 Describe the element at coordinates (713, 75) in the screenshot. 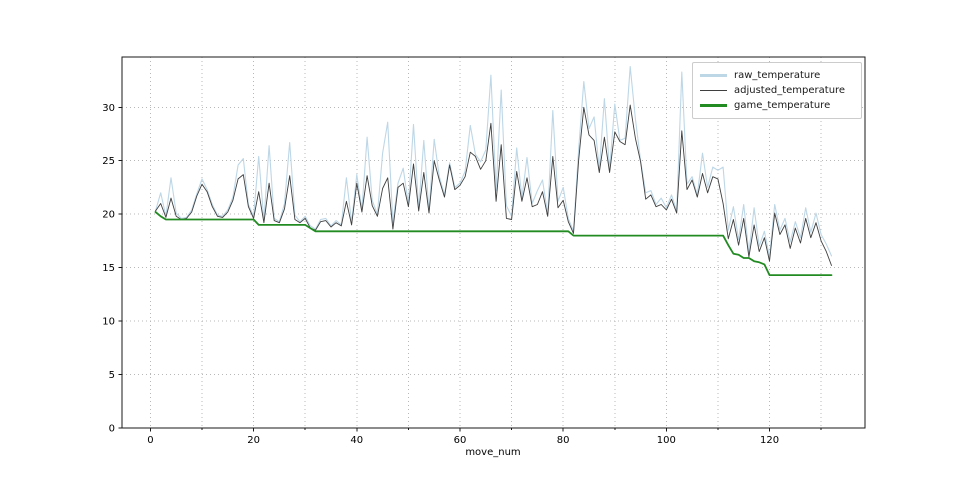

I see `legend-line-raw-temperature-swatch` at that location.